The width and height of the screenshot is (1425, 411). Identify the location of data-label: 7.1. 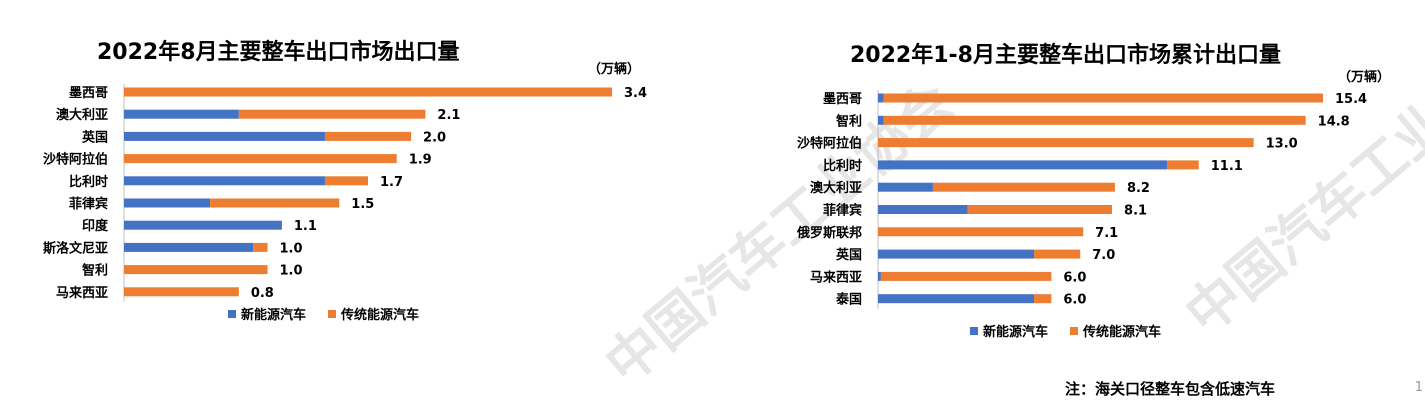
(1106, 233).